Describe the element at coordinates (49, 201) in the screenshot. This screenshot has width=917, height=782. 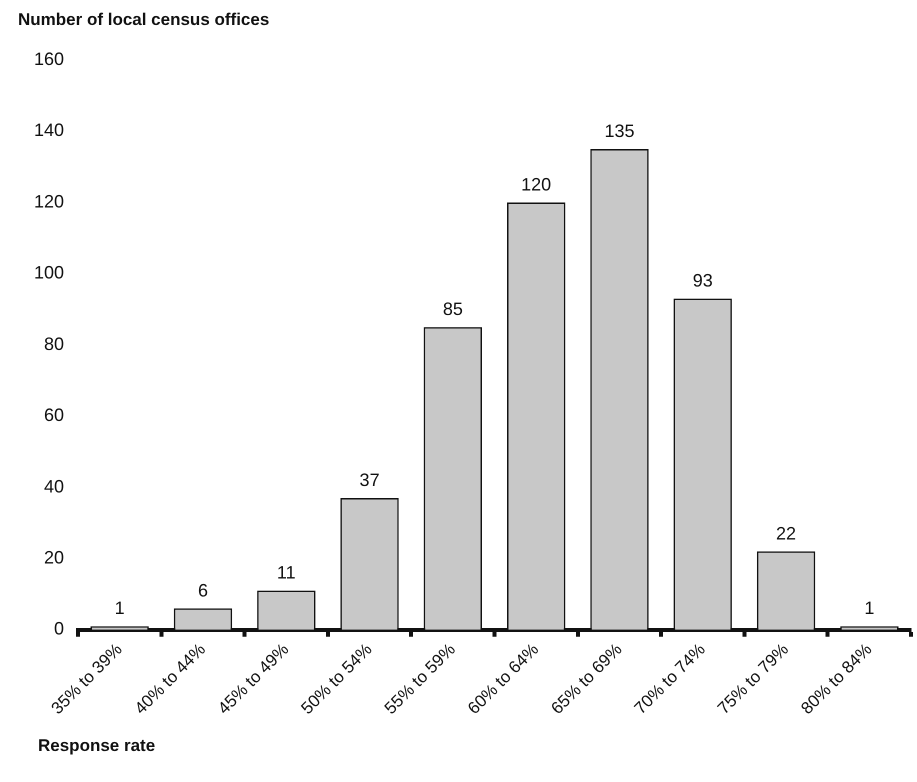
I see `y-tick-label: 120` at that location.